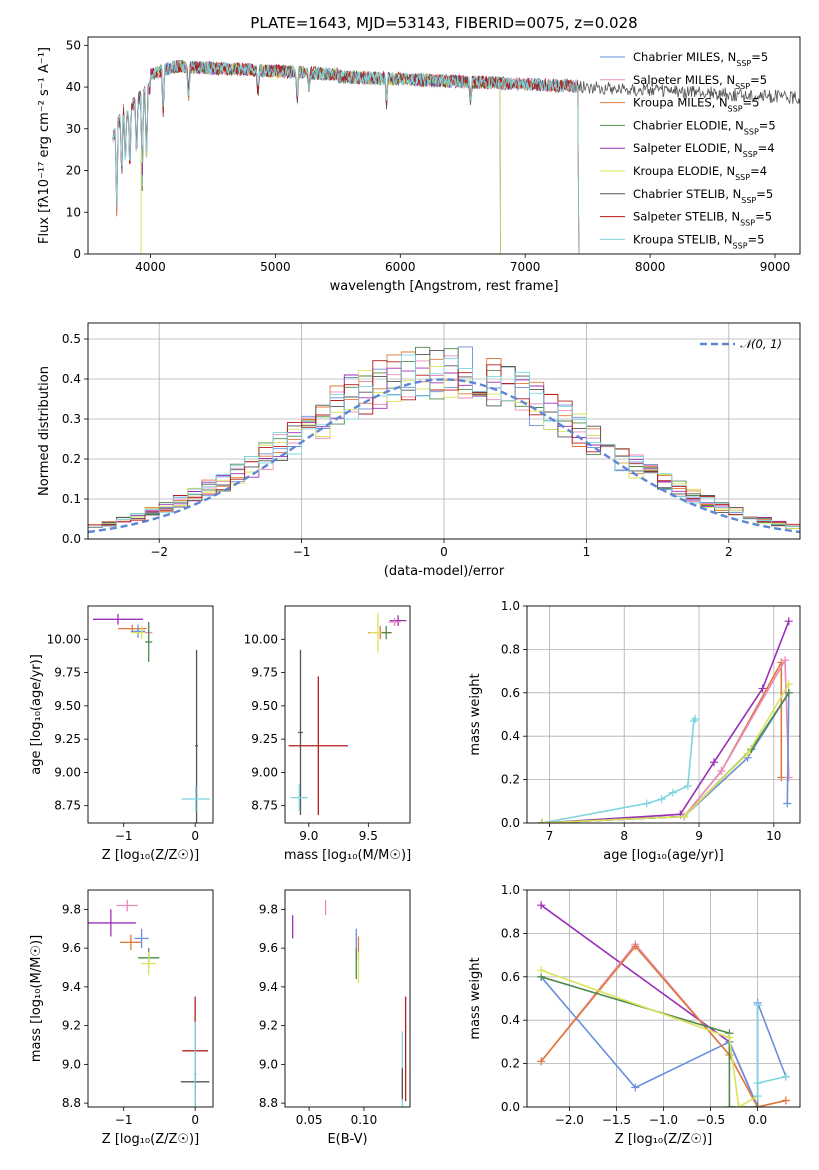 This screenshot has height=1170, width=819. I want to click on legend-entry-5: Salpeter ELODIE, NSSP=4, so click(704, 150).